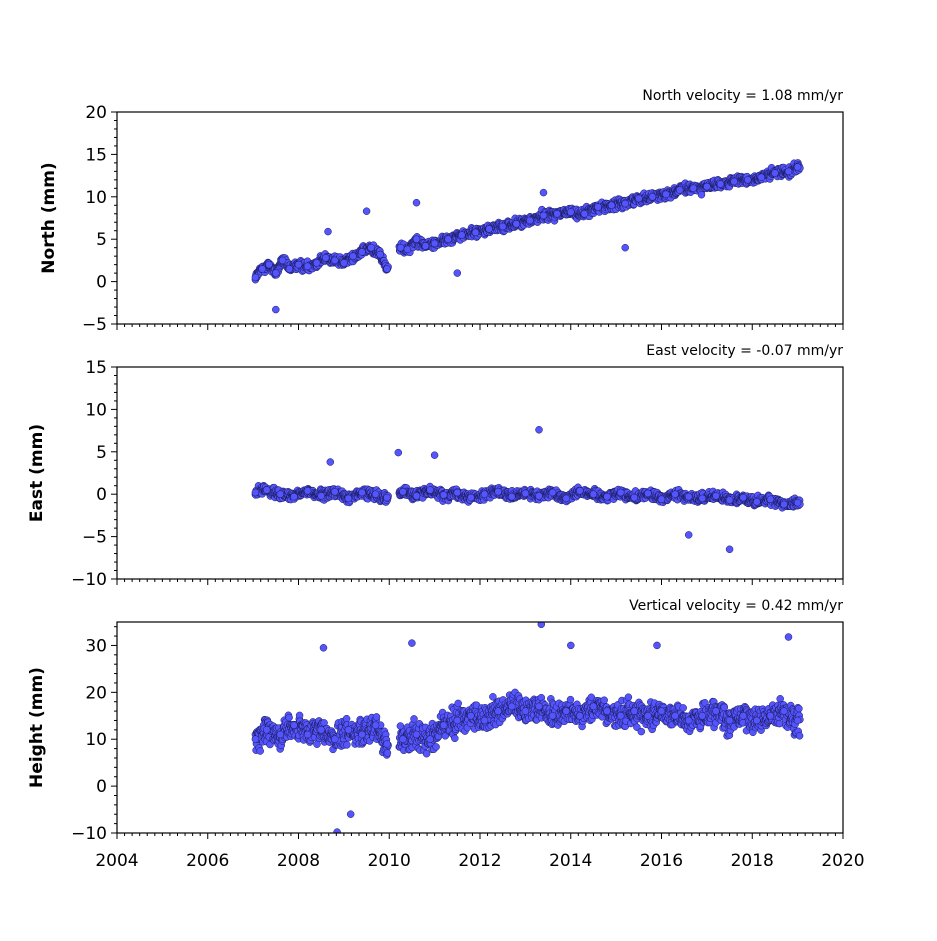 Image resolution: width=937 pixels, height=941 pixels. Describe the element at coordinates (37, 473) in the screenshot. I see `y-axis-label: East (mm)` at that location.